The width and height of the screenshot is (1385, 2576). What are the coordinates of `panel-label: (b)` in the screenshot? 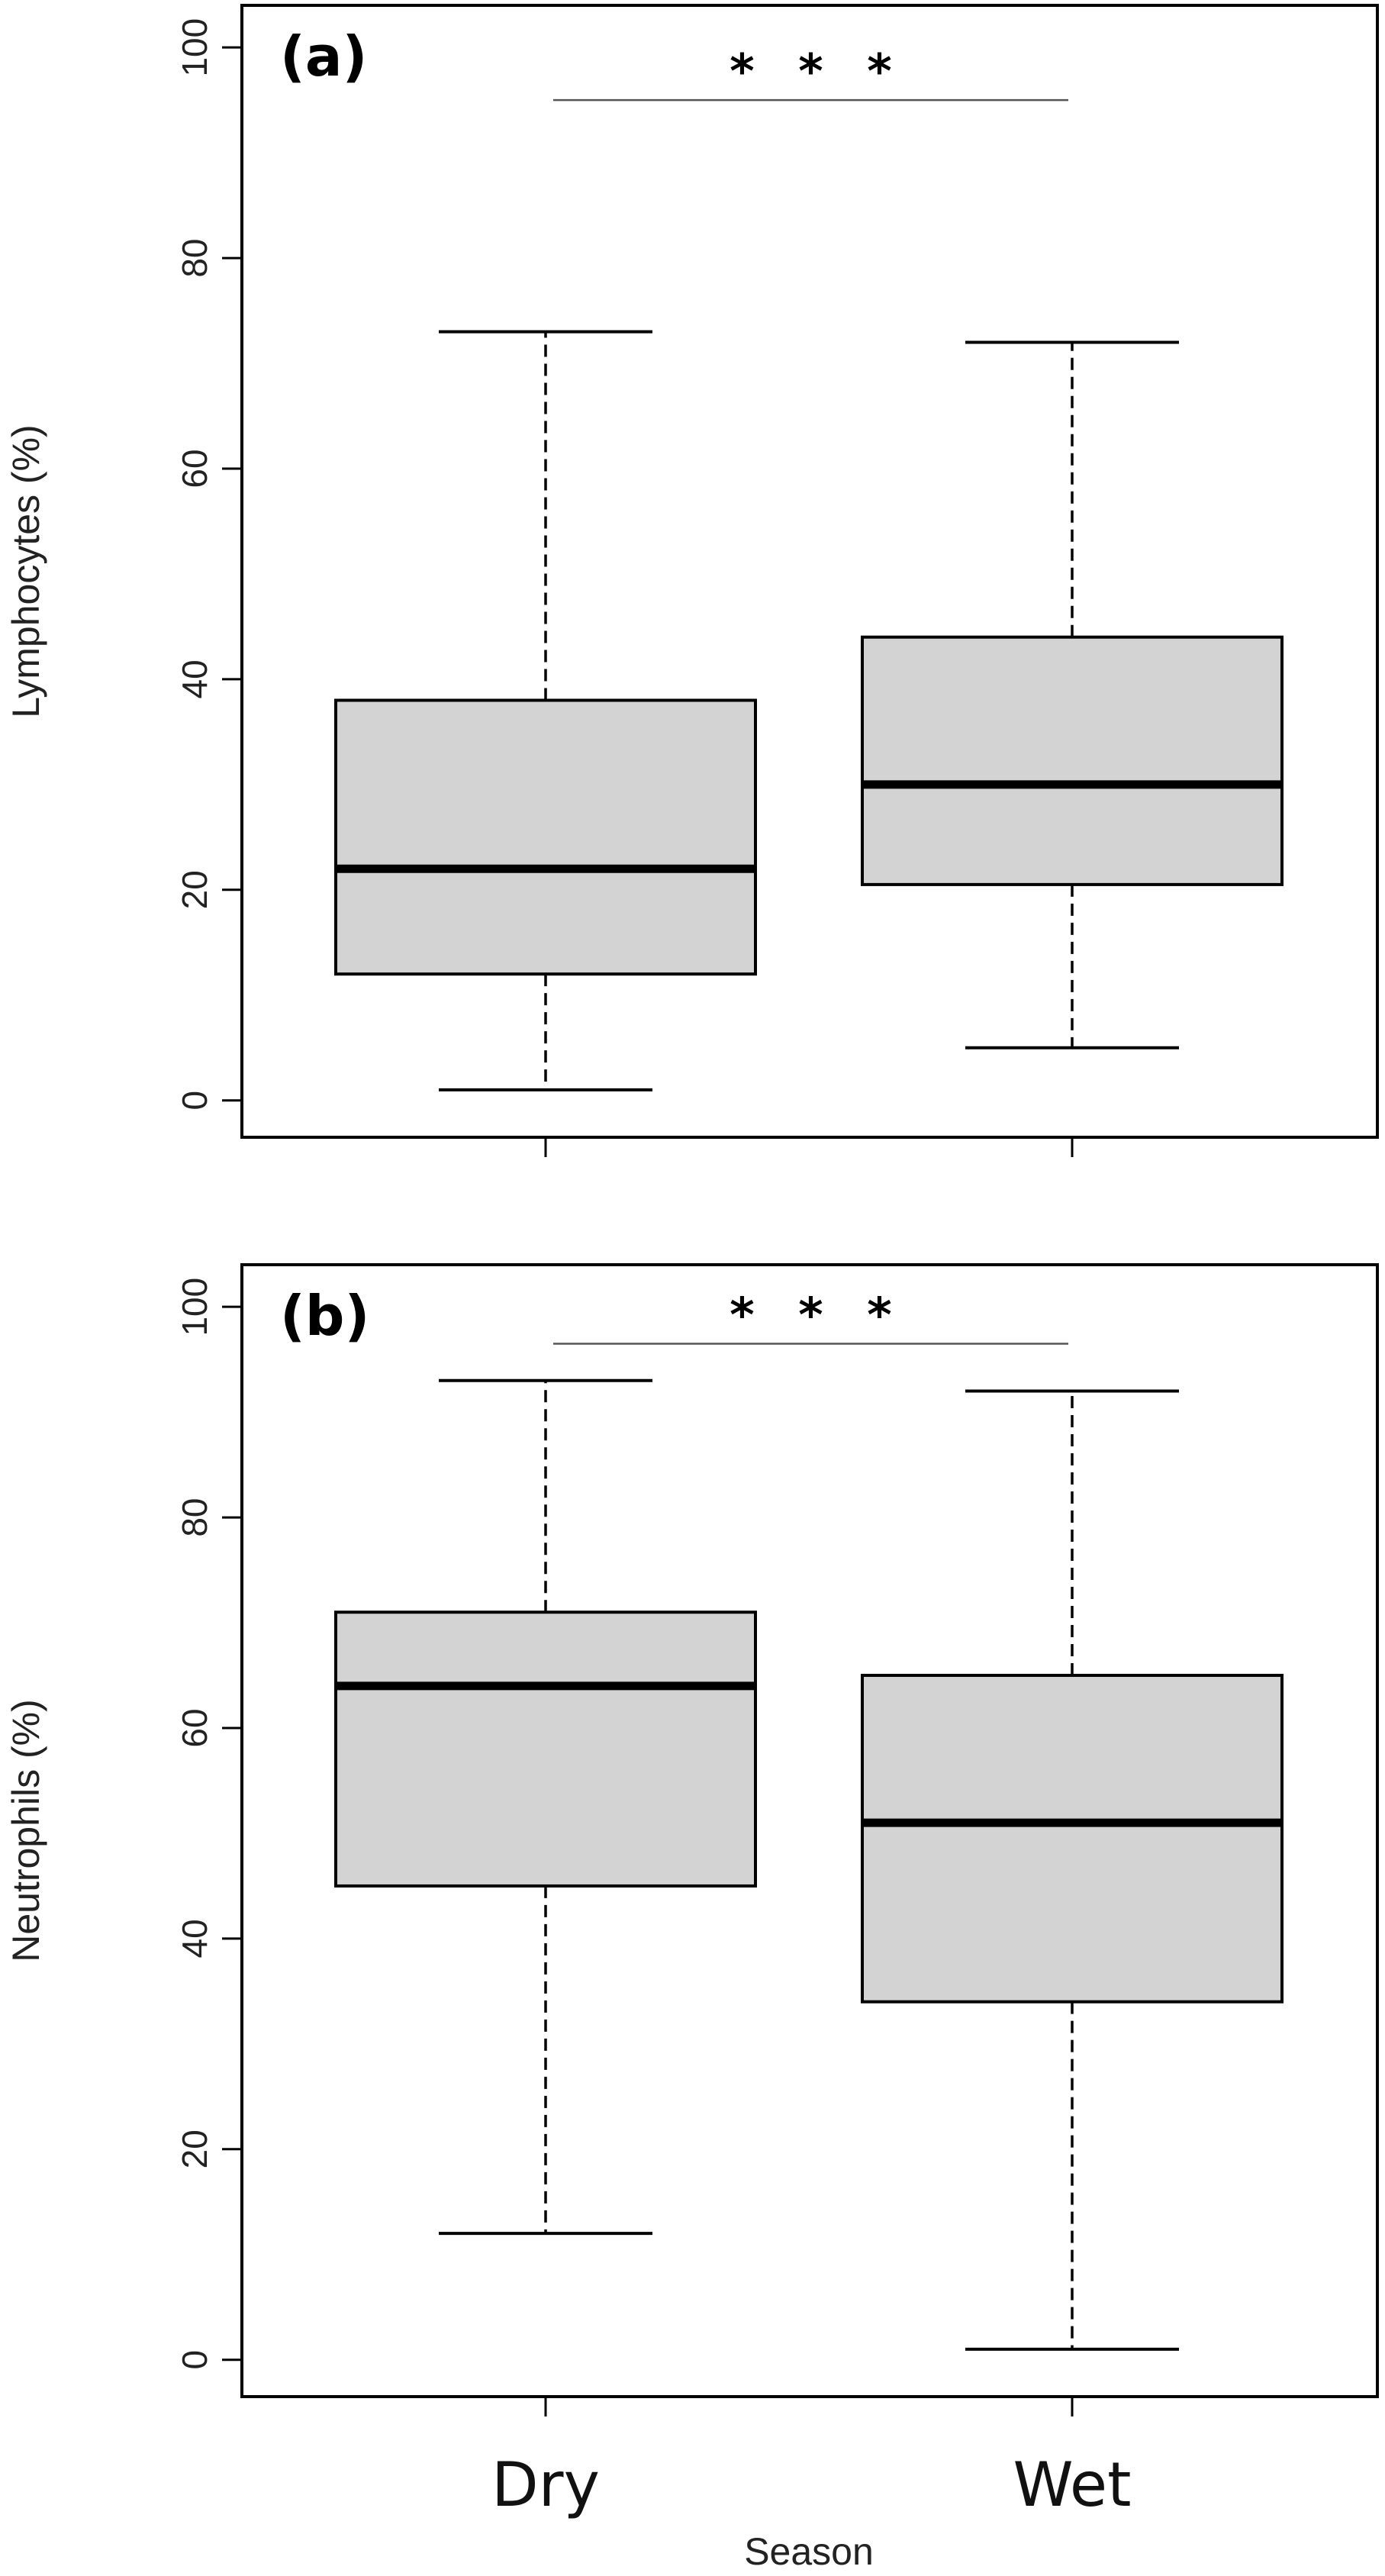 It's located at (324, 1316).